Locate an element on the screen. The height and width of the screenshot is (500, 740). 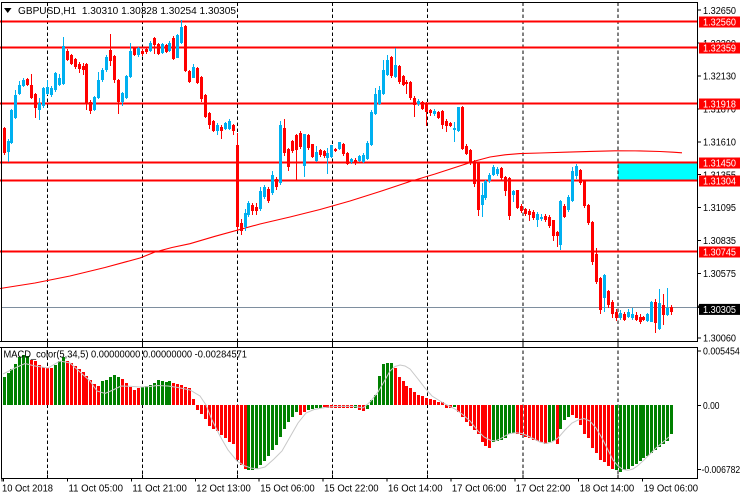
svg-text: 1.30835 is located at coordinates (719, 241).